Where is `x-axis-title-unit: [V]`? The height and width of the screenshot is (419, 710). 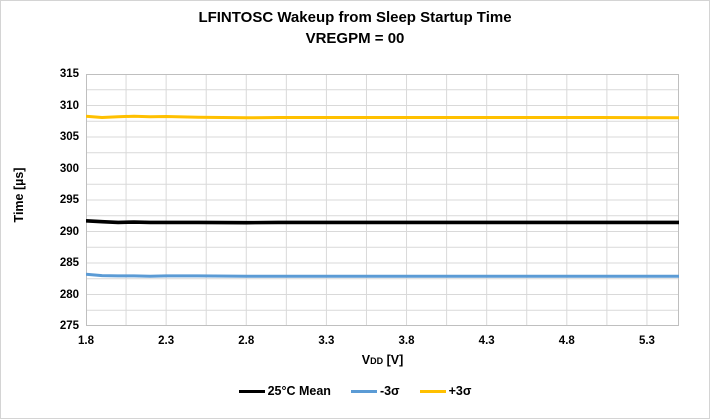
x-axis-title-unit: [V] is located at coordinates (393, 360).